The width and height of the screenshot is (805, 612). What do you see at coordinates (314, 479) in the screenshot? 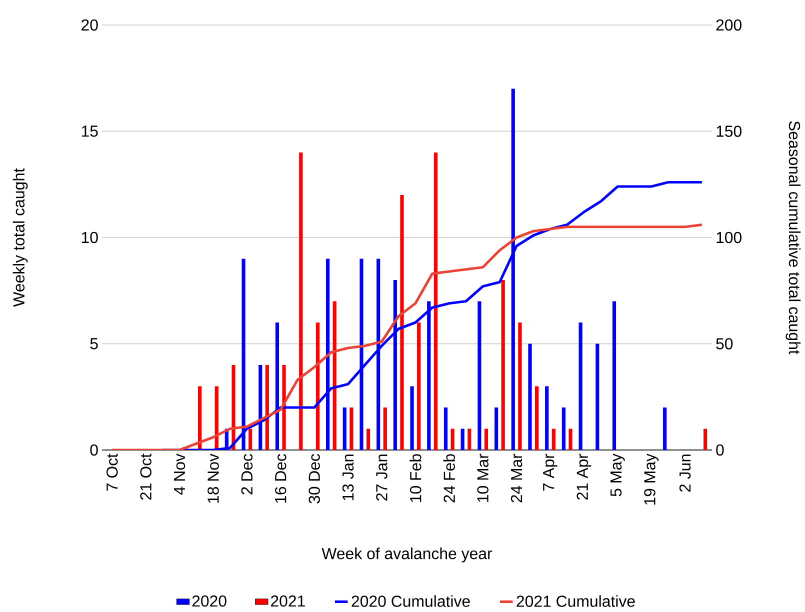
I see `x-tick-label: 30 Dec` at bounding box center [314, 479].